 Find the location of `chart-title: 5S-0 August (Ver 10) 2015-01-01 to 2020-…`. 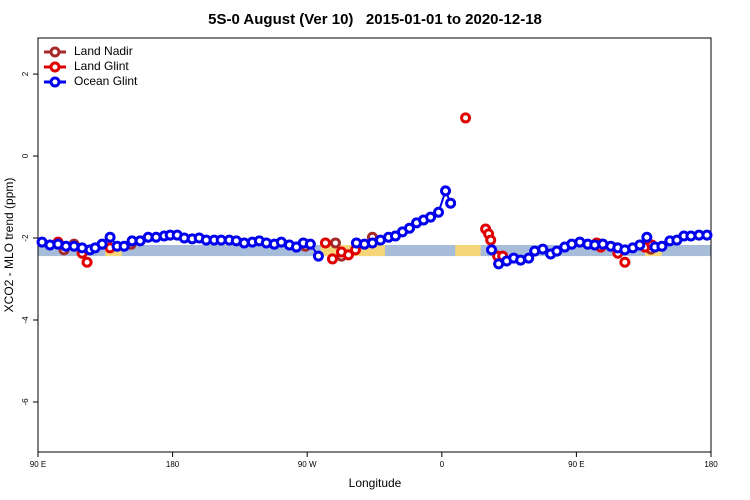

chart-title: 5S-0 August (Ver 10) 2015-01-01 to 2020-… is located at coordinates (375, 19).